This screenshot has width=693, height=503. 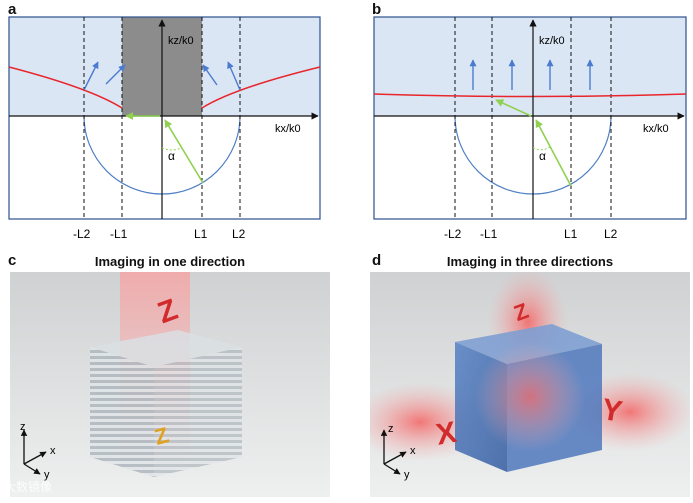 I want to click on watermark: 大数镜像, so click(x=28, y=487).